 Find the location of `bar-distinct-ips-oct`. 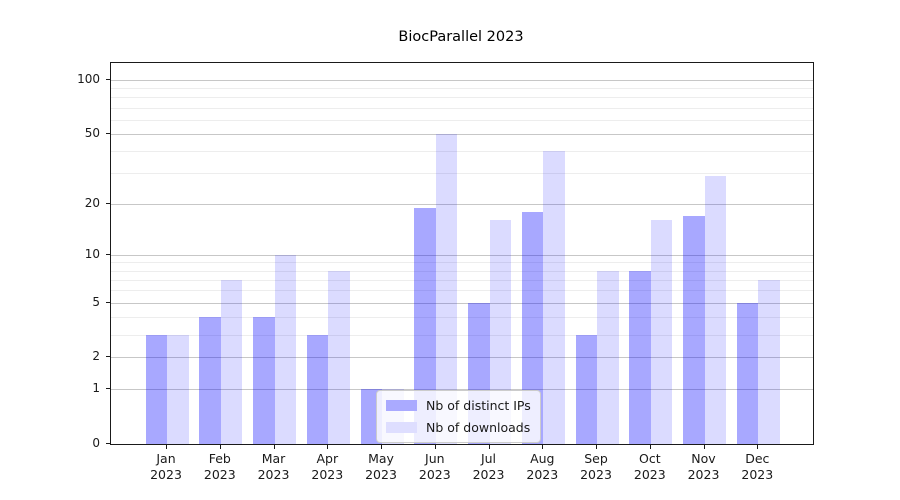

bar-distinct-ips-oct is located at coordinates (640, 357).